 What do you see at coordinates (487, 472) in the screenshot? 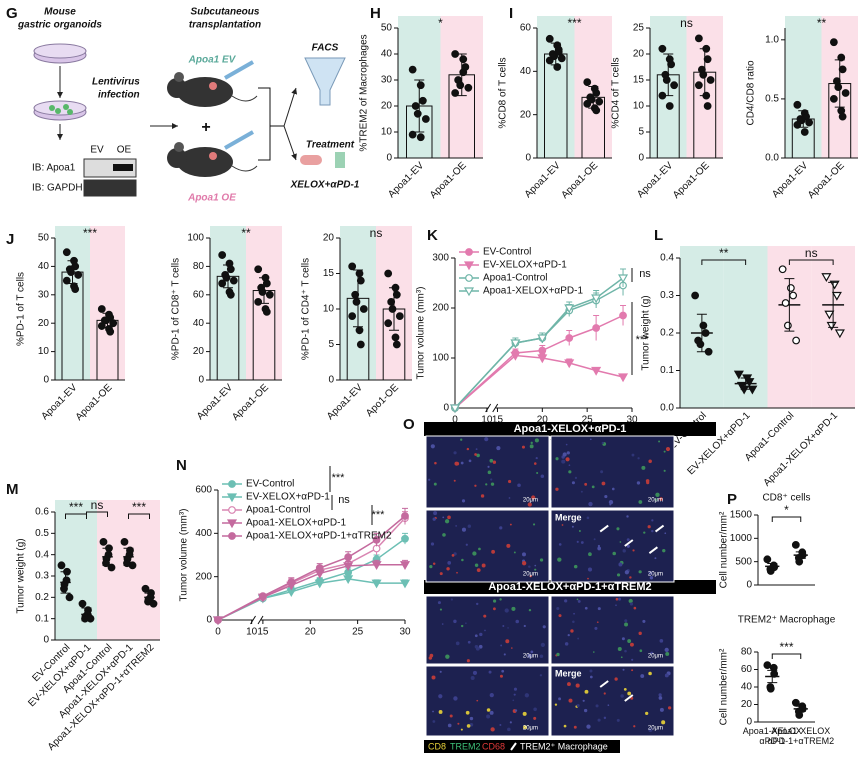
I see `micrograph` at bounding box center [487, 472].